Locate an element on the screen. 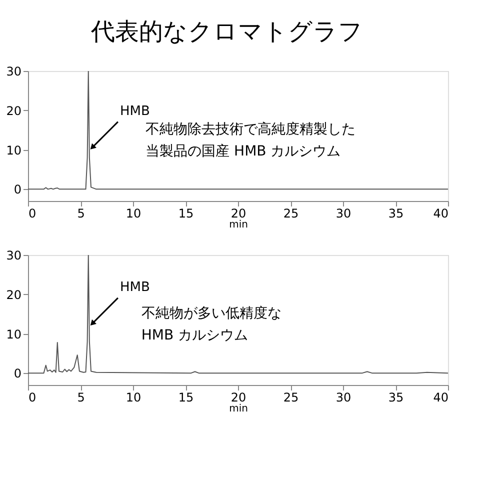 The height and width of the screenshot is (500, 500). annotation: 当製品の国産 HMB カルシウム is located at coordinates (243, 152).